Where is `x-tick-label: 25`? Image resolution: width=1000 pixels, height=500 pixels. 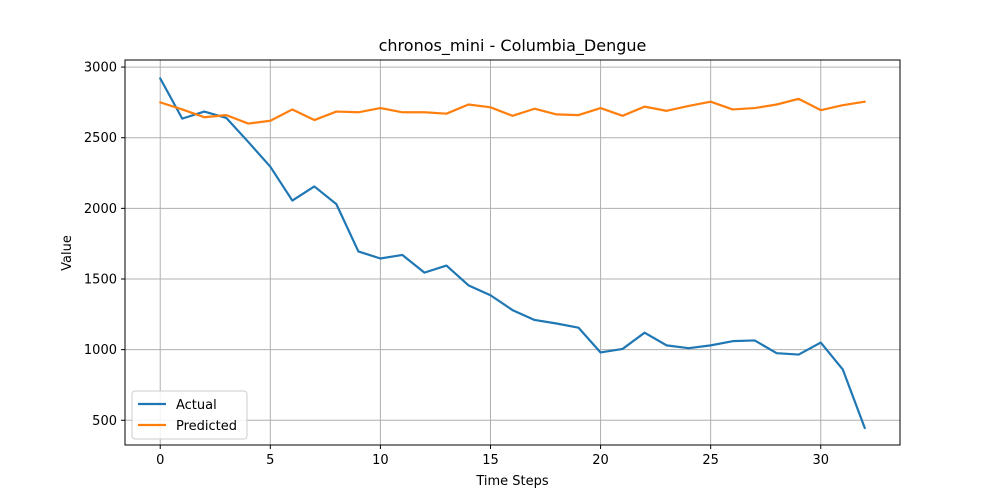
x-tick-label: 25 is located at coordinates (710, 460).